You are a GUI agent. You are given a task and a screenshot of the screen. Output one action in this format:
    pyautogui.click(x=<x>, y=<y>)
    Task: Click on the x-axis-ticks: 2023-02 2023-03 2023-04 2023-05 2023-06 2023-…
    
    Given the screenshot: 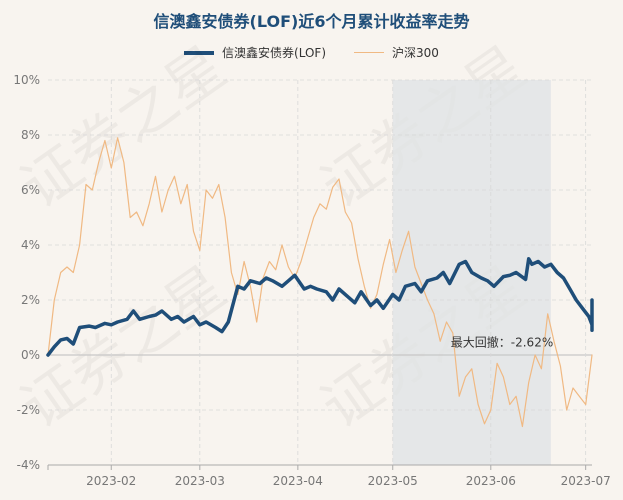 What is the action you would take?
    pyautogui.click(x=329, y=476)
    